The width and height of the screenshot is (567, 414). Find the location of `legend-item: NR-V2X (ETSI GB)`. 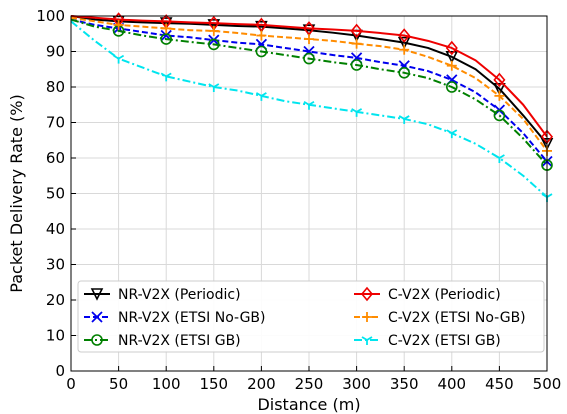

legend-item: NR-V2X (ETSI GB) is located at coordinates (162, 341).